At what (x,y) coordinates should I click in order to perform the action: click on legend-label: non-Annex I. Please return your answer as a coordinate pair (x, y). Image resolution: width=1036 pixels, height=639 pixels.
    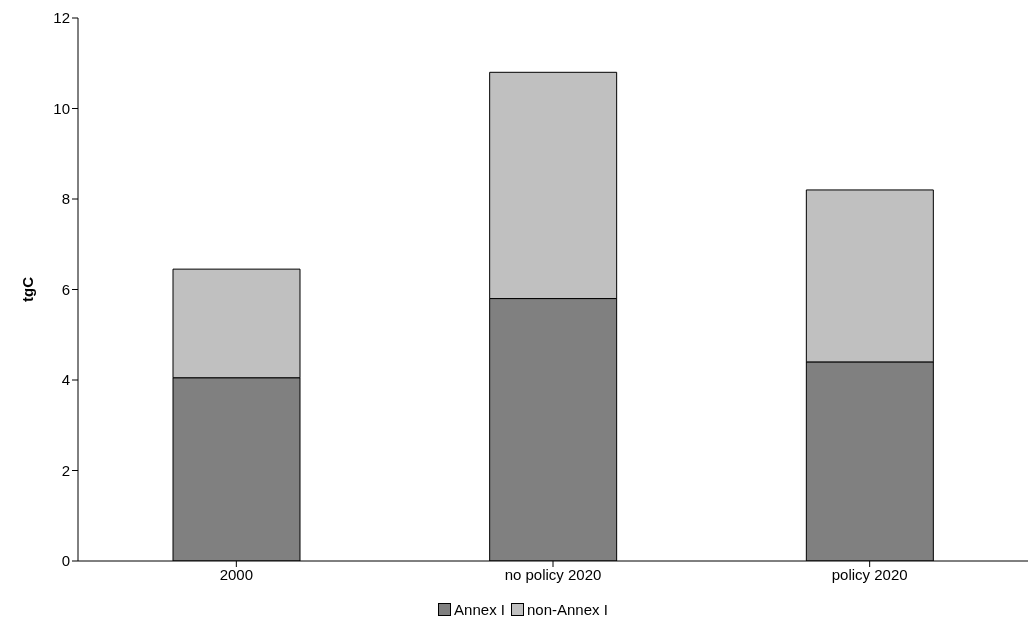
    Looking at the image, I should click on (567, 609).